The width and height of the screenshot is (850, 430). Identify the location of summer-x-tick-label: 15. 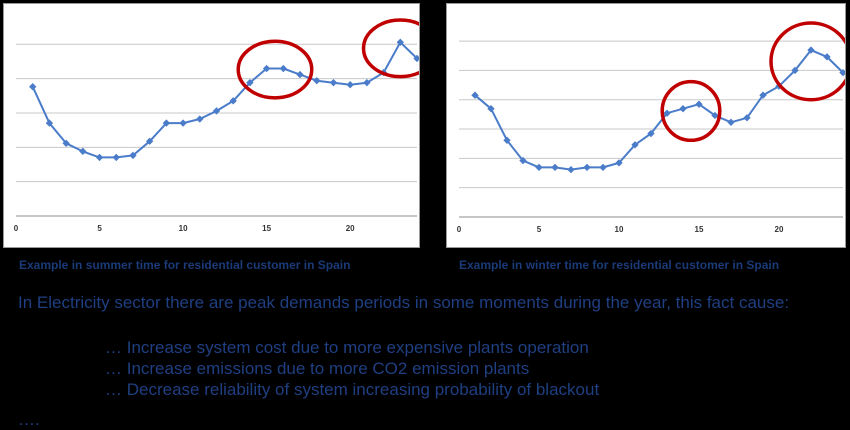
(266, 228).